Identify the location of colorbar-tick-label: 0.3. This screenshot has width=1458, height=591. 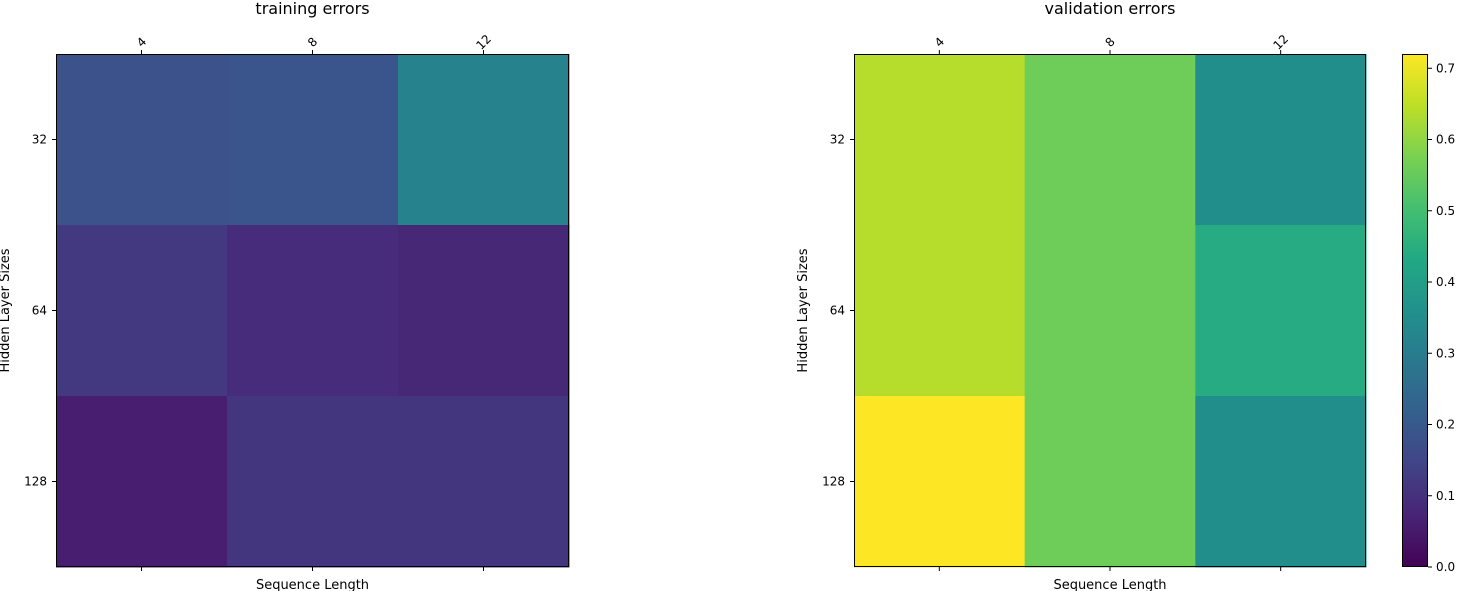
(1445, 353).